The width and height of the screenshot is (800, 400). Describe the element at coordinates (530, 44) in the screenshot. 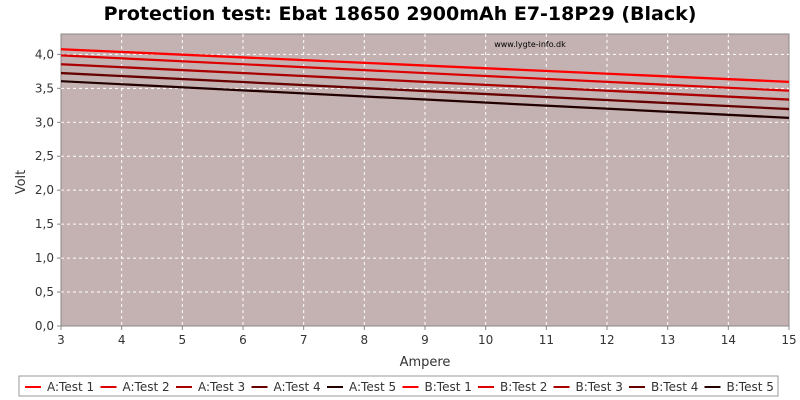

I see `watermark: www.lygte-info.dk` at that location.